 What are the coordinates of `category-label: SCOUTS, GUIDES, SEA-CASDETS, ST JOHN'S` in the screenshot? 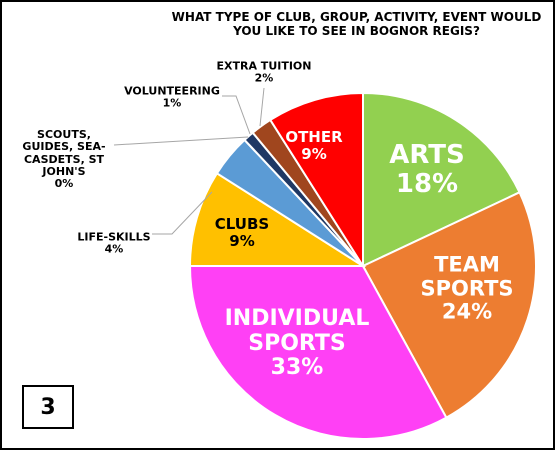 It's located at (64, 153).